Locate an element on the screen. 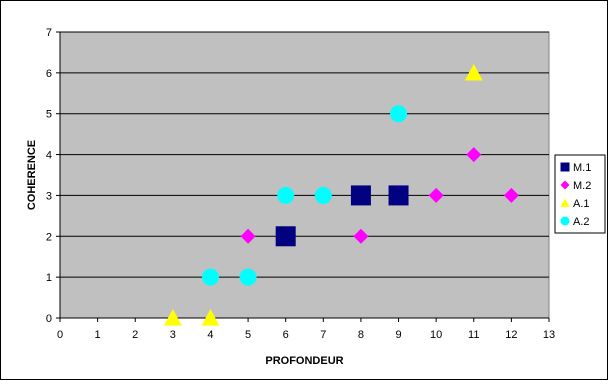 This screenshot has width=610, height=382. x-tick-label: 12 is located at coordinates (511, 335).